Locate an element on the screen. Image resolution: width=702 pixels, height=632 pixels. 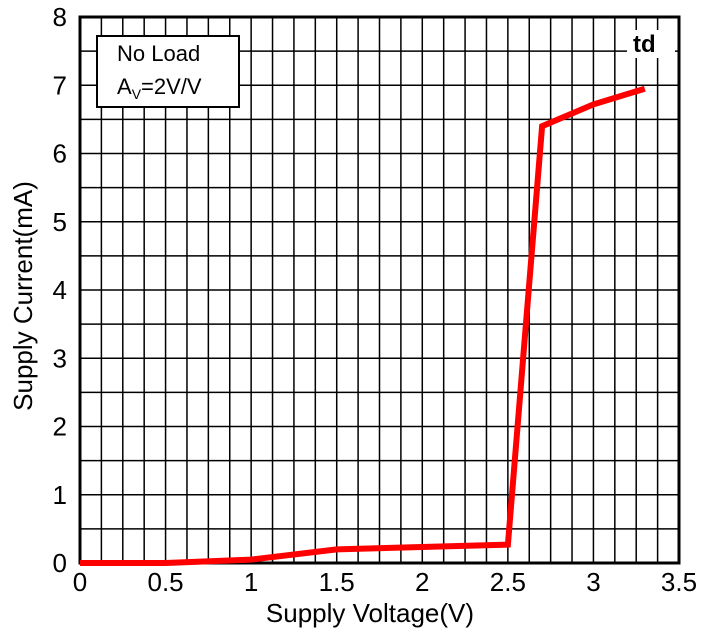
x-tick-label: 0 is located at coordinates (80, 582).